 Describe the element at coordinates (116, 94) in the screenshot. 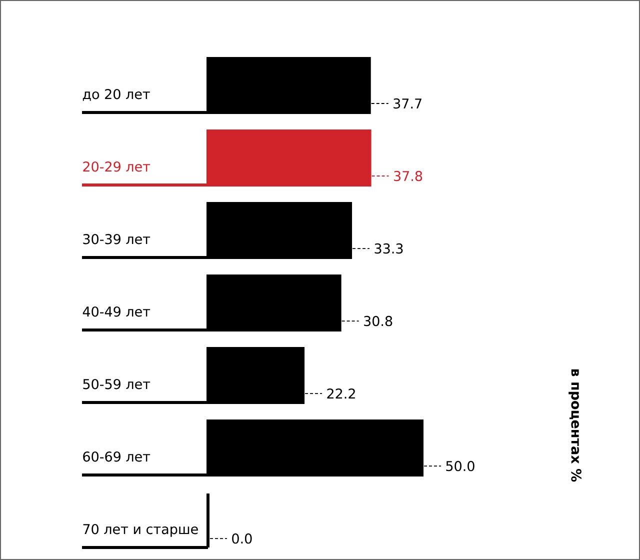

I see `y-tick-label: до 20 лет` at that location.